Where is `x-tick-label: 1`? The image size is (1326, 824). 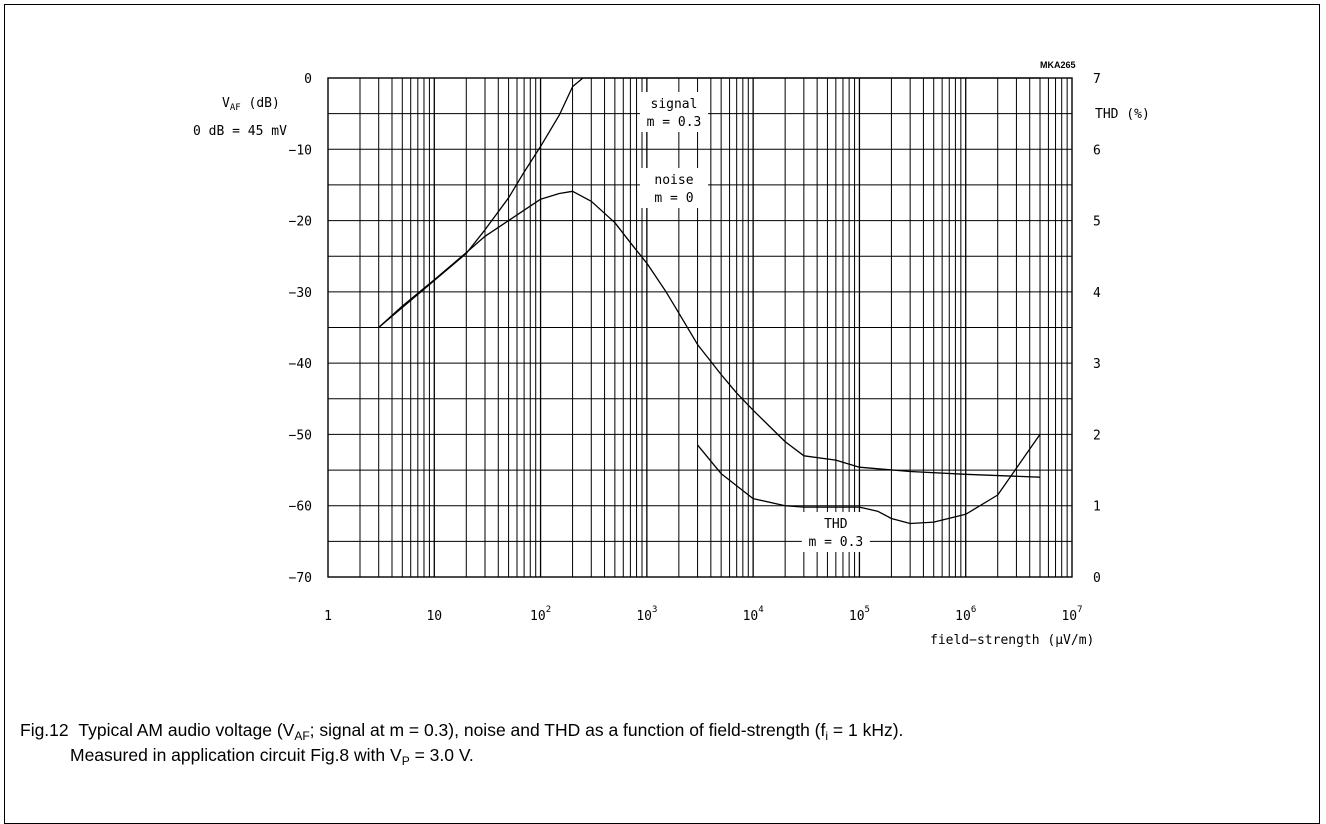
x-tick-label: 1 is located at coordinates (328, 616).